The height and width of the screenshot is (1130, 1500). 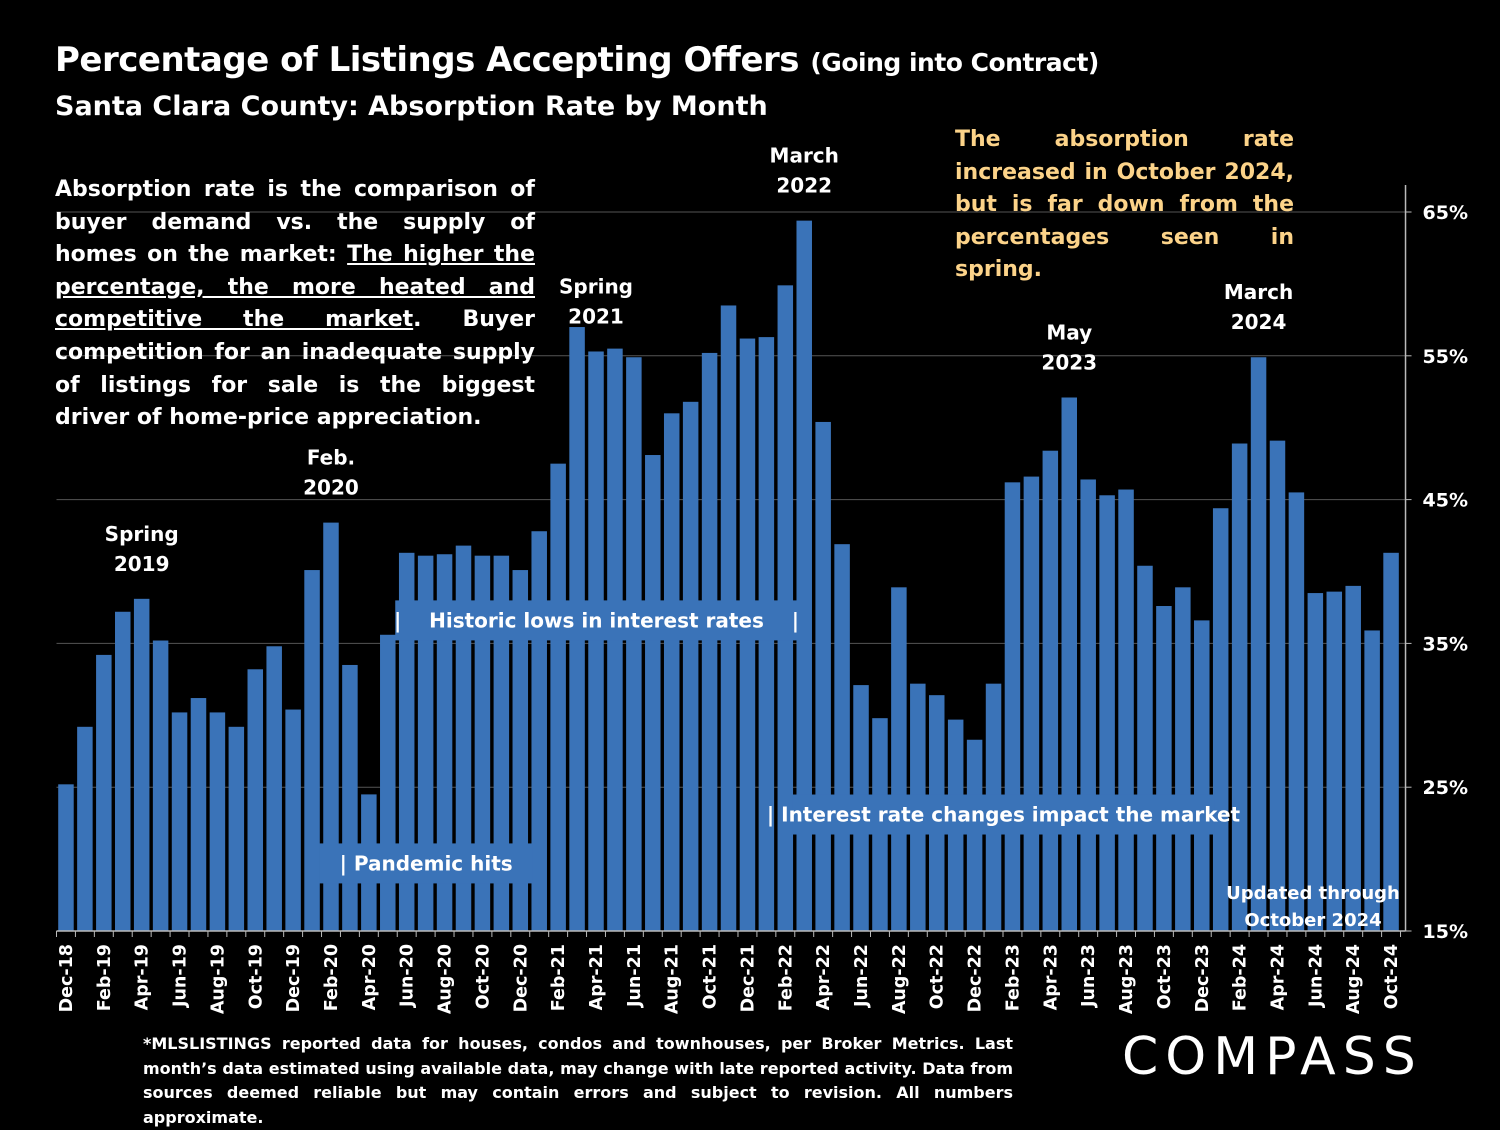 What do you see at coordinates (1165, 976) in the screenshot?
I see `x-tick-label: Oct-23` at bounding box center [1165, 976].